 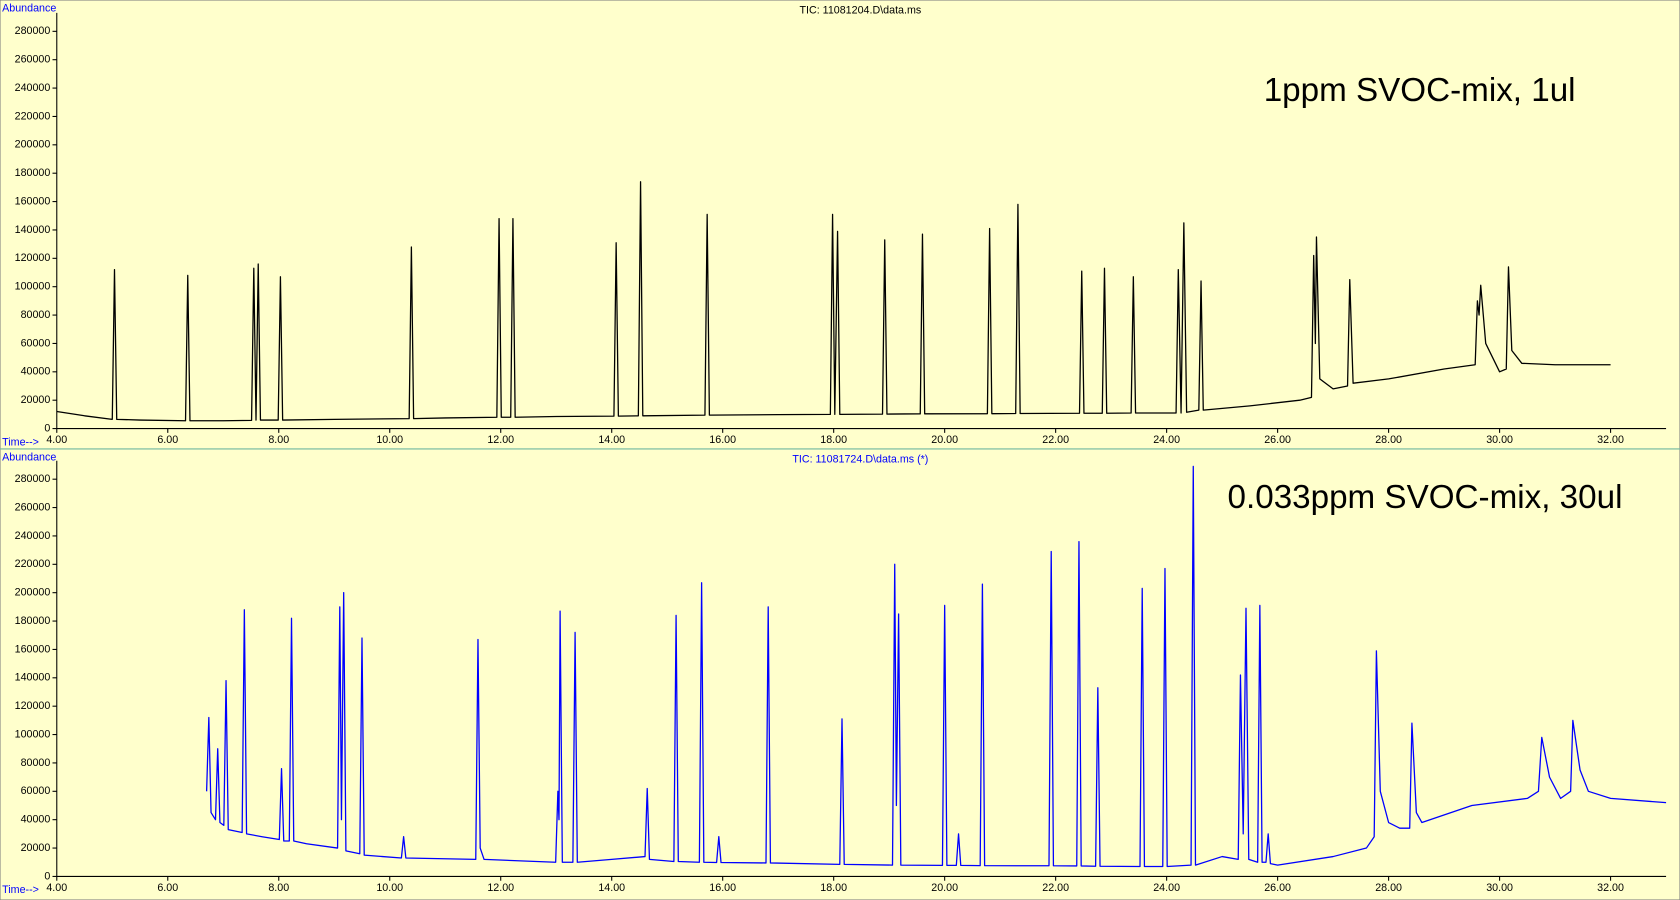 What do you see at coordinates (1420, 90) in the screenshot?
I see `annotation: 1ppm SVOC-mix, 1ul` at bounding box center [1420, 90].